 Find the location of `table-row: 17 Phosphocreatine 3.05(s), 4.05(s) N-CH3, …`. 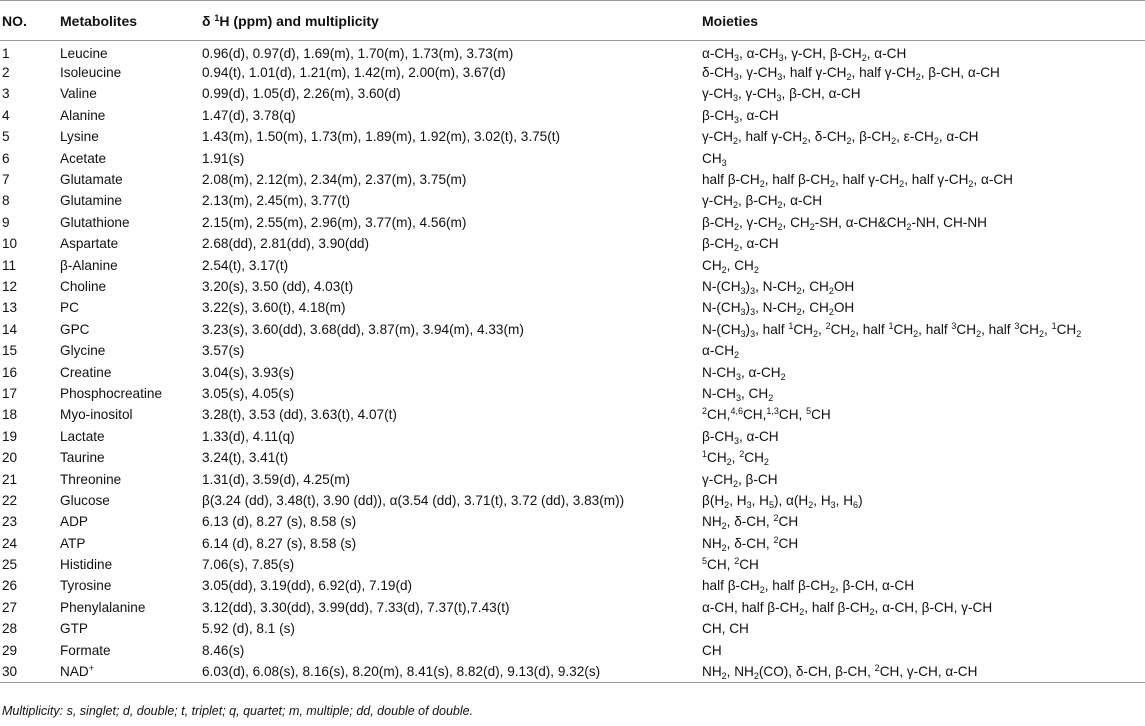

table-row: 17 Phosphocreatine 3.05(s), 4.05(s) N-CH3, … is located at coordinates (572, 393).